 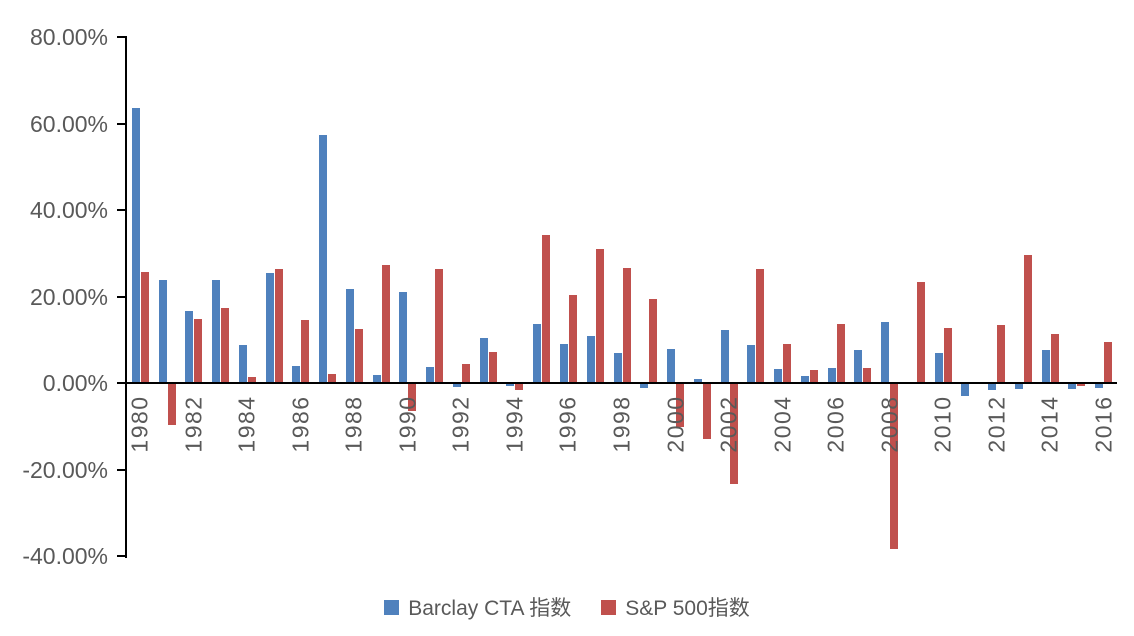 I want to click on bar-1991-barclay-cta, so click(x=430, y=374).